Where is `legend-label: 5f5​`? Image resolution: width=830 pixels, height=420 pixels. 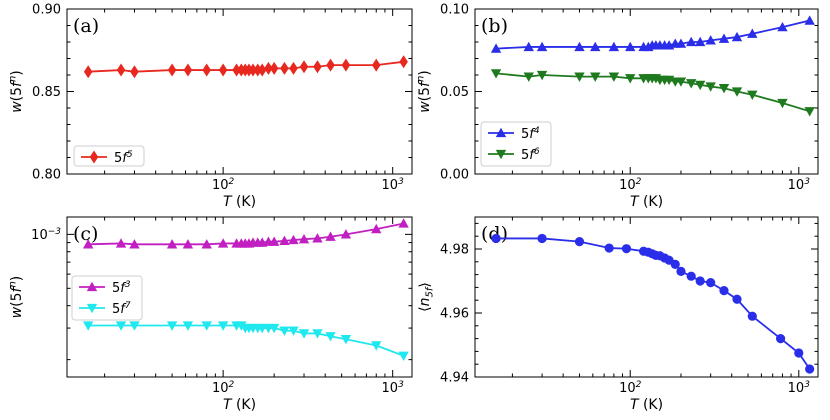 legend-label: 5f5​ is located at coordinates (123, 158).